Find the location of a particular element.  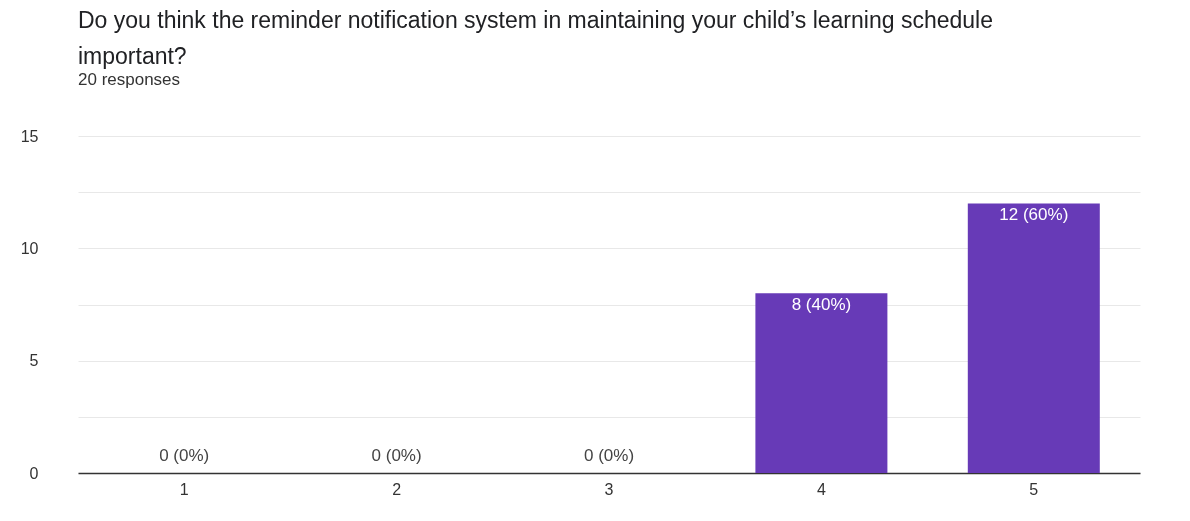

data-label: 12 (60%) is located at coordinates (1034, 215).